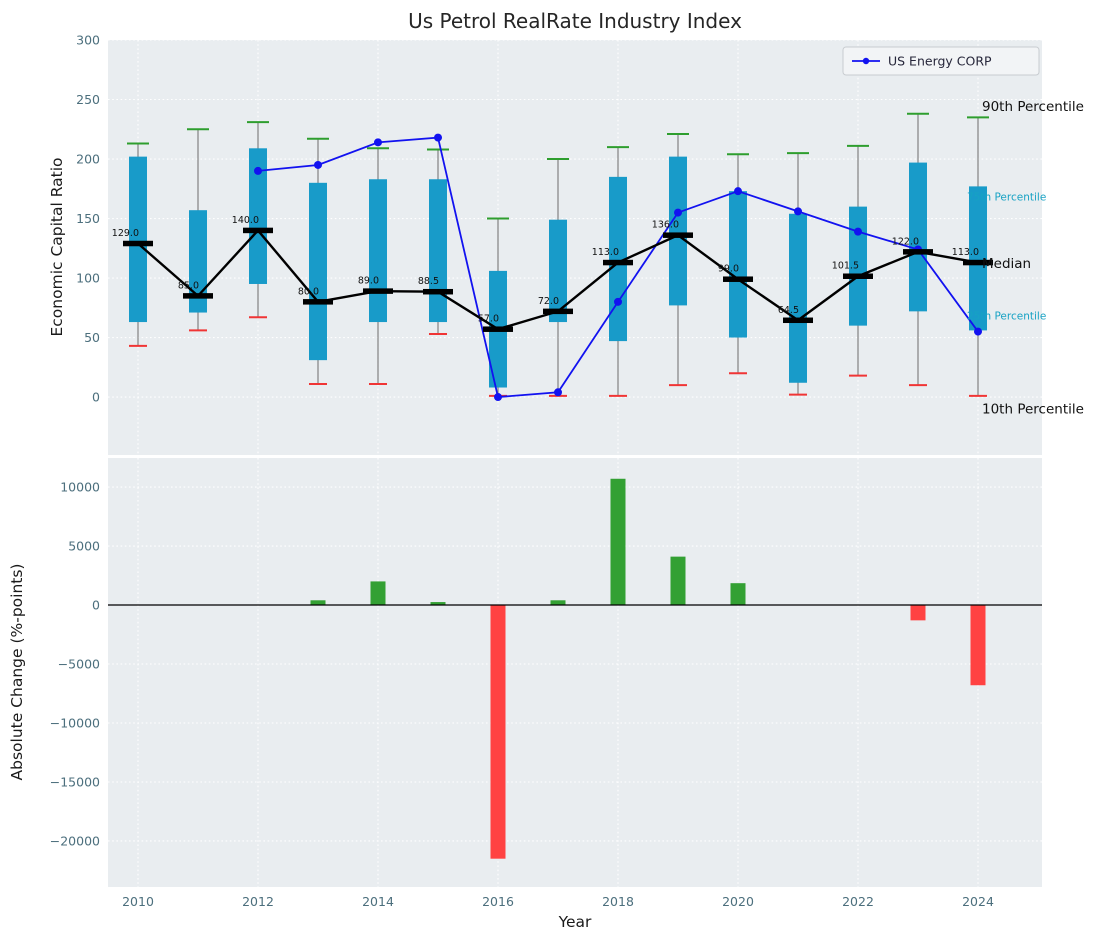 This screenshot has height=946, width=1120. I want to click on box-2013, so click(318, 271).